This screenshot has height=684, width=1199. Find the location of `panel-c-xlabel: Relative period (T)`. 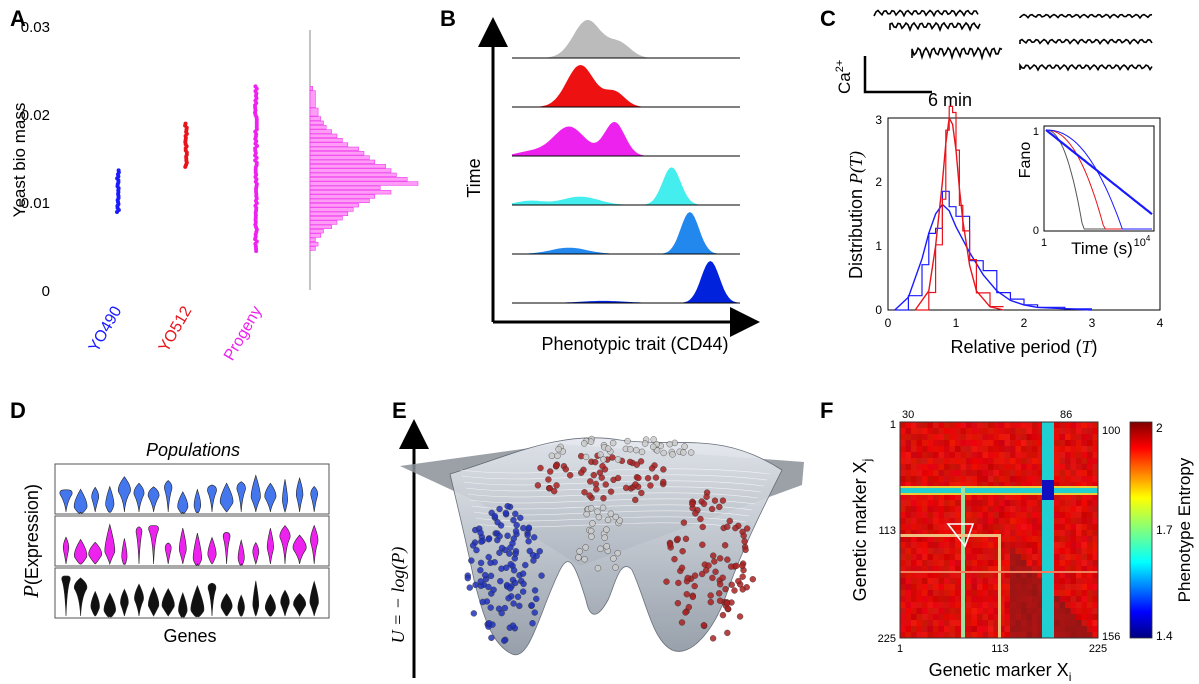

panel-c-xlabel: Relative period (T) is located at coordinates (1023, 347).